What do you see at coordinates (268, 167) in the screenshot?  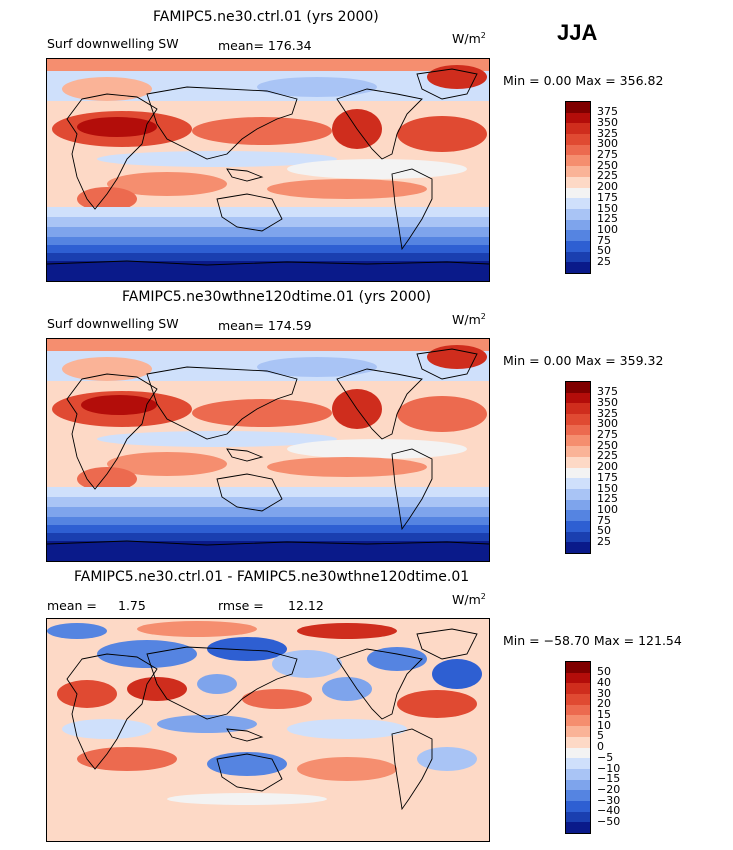 I see `panel-1-coastlines` at bounding box center [268, 167].